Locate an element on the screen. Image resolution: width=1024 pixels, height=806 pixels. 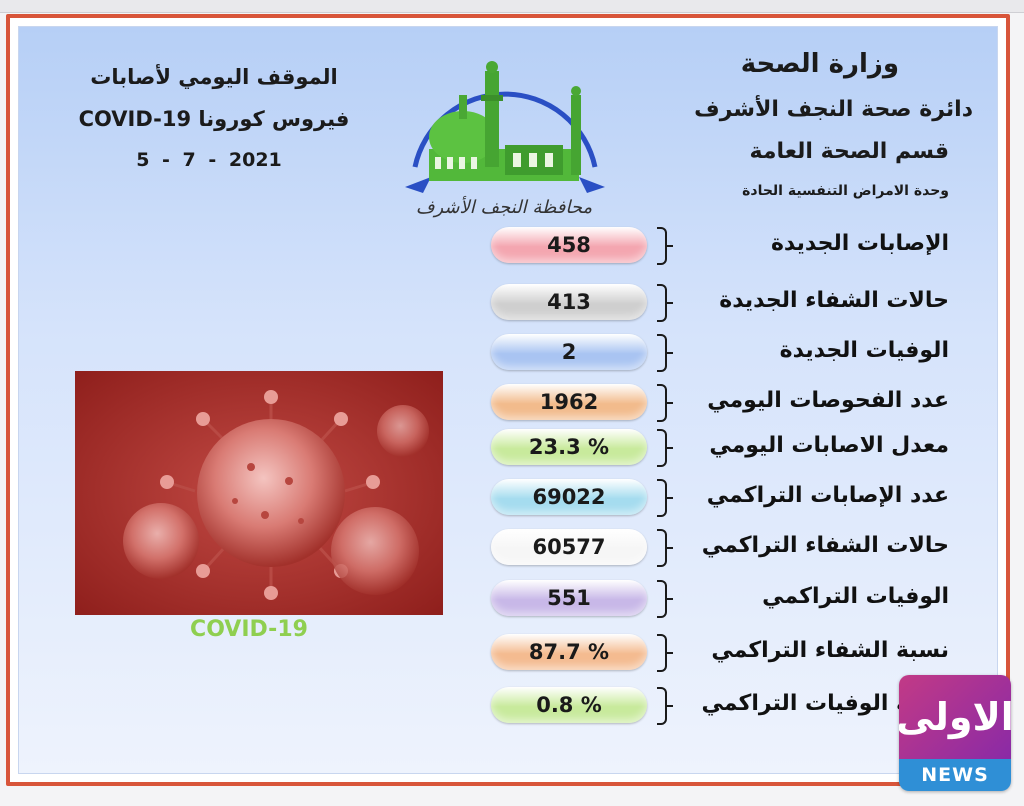
report-subtitle: فيروس كورونا COVID-19 is located at coordinates (214, 119).